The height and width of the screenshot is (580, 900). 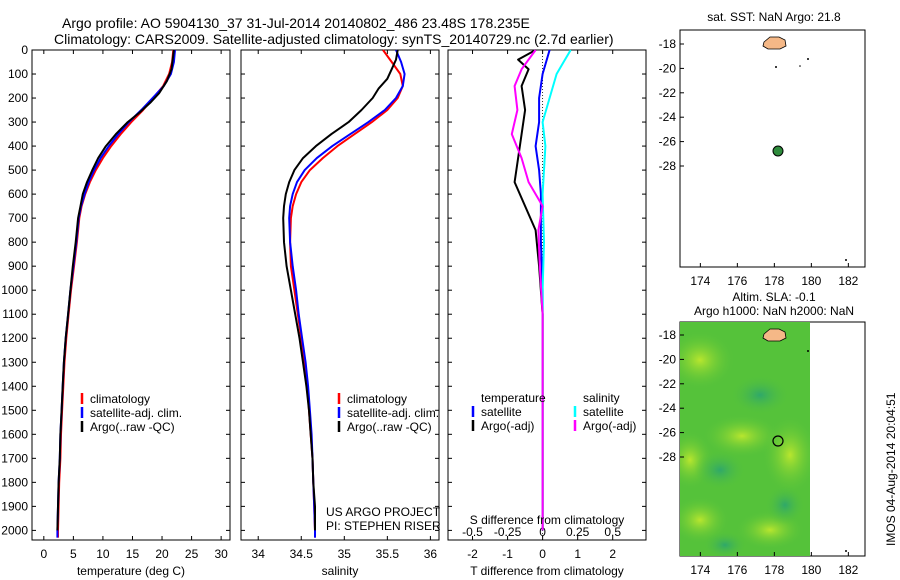 What do you see at coordinates (14, 434) in the screenshot?
I see `depth-tick-label: 1600` at bounding box center [14, 434].